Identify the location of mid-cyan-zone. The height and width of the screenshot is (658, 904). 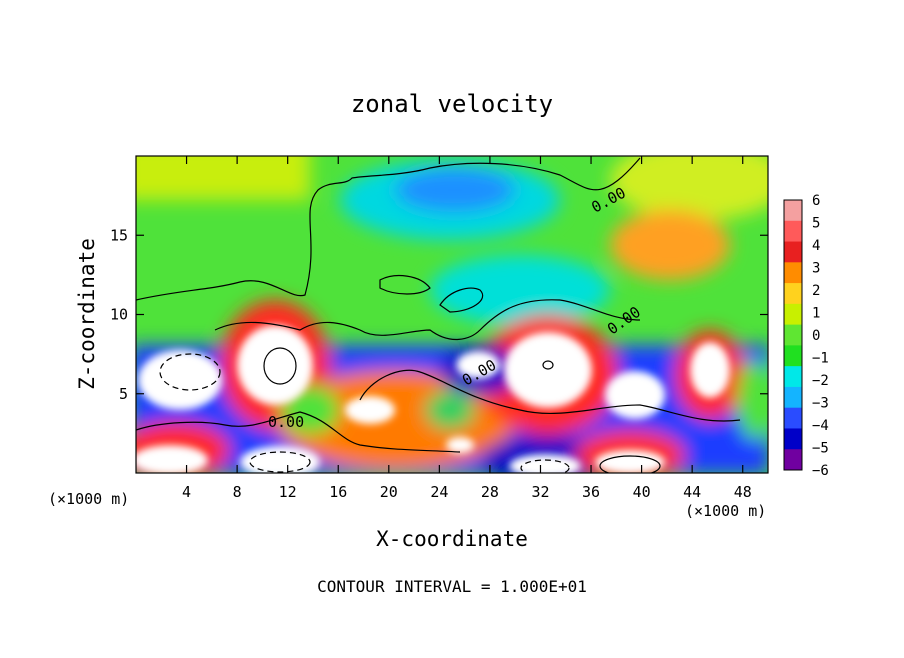
(520, 290).